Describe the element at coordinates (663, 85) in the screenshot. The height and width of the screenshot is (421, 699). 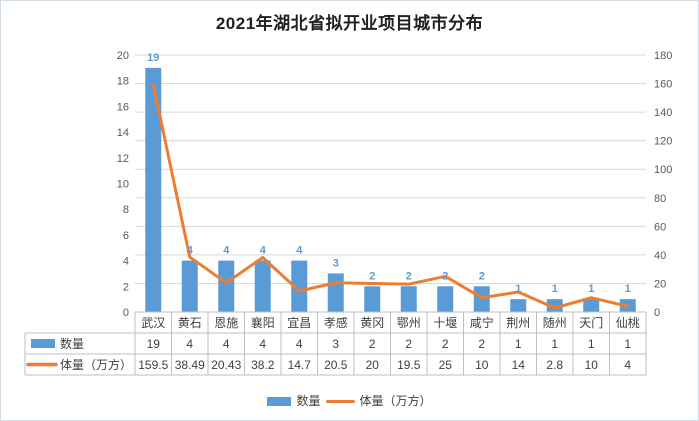
I see `right-axis-tick-label: 160` at that location.